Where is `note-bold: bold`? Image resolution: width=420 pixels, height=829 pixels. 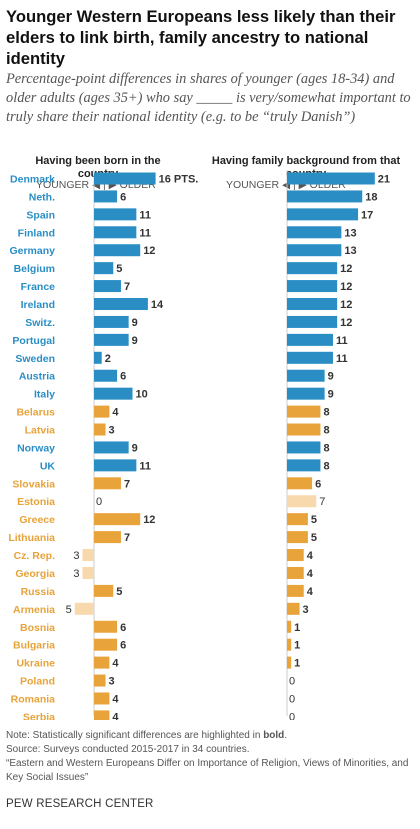 note-bold: bold is located at coordinates (274, 735).